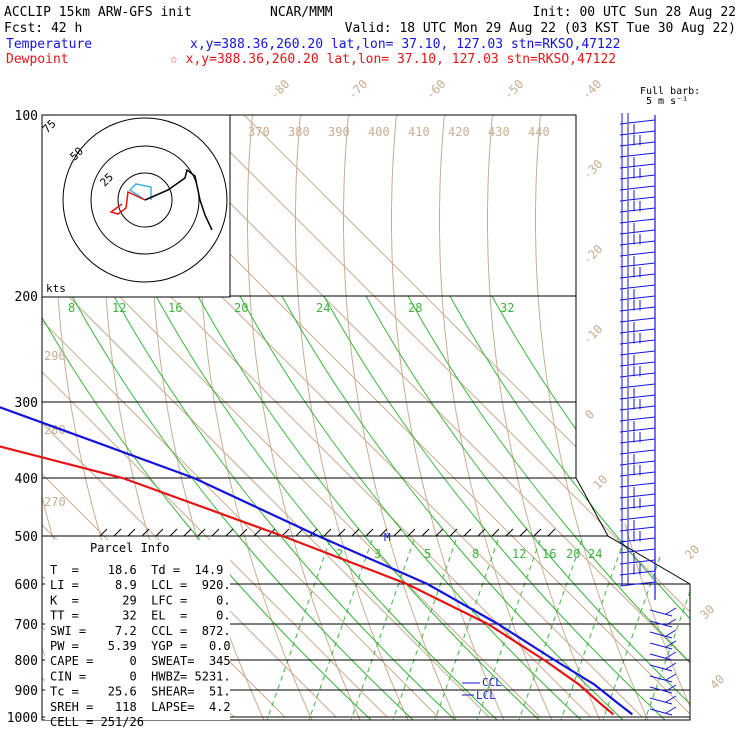 The width and height of the screenshot is (740, 740). What do you see at coordinates (140, 646) in the screenshot?
I see `parcel-info-row: PW = 5.39 YGP = 0.0` at bounding box center [140, 646].